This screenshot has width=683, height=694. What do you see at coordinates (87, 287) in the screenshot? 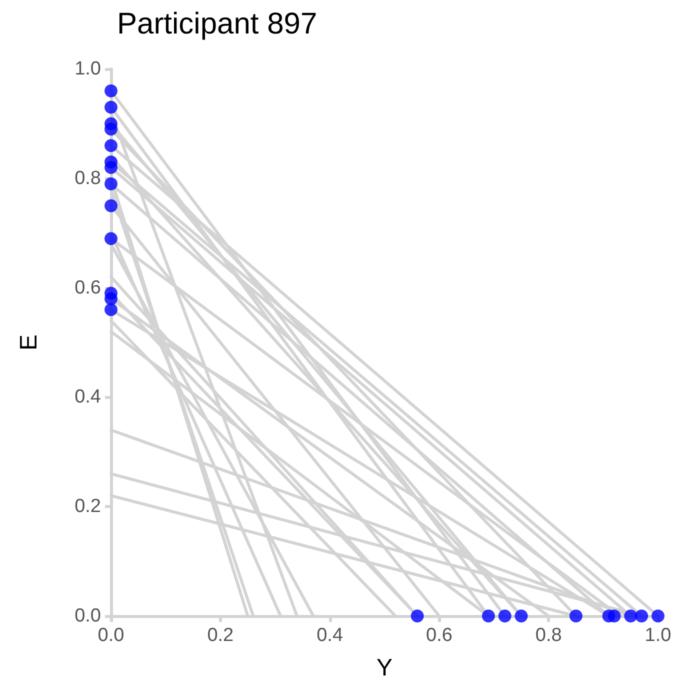
I see `y-tick-label: 0.6` at bounding box center [87, 287].